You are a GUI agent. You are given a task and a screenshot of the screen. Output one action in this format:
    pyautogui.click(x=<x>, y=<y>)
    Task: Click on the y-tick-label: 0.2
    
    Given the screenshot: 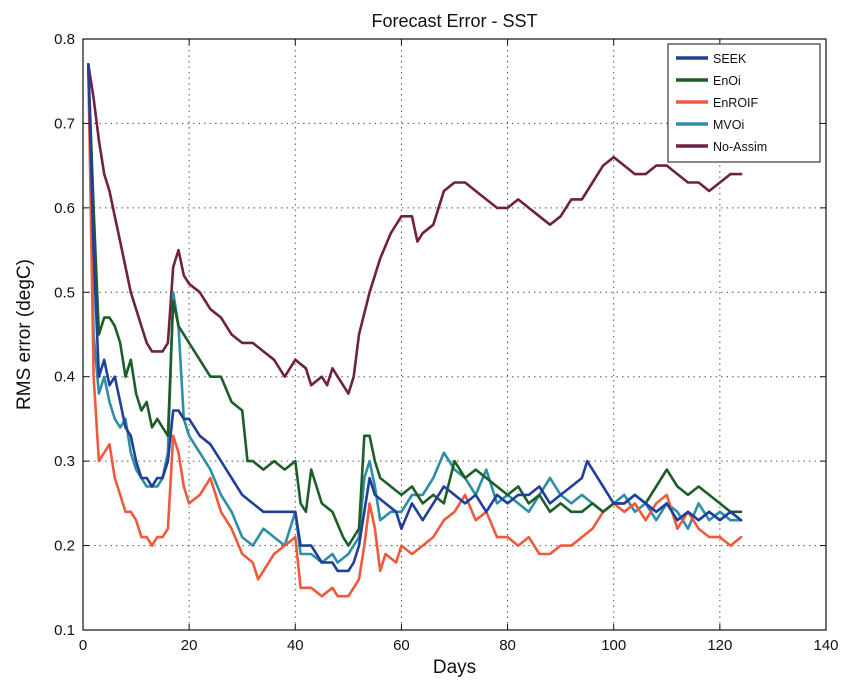 What is the action you would take?
    pyautogui.click(x=64, y=546)
    